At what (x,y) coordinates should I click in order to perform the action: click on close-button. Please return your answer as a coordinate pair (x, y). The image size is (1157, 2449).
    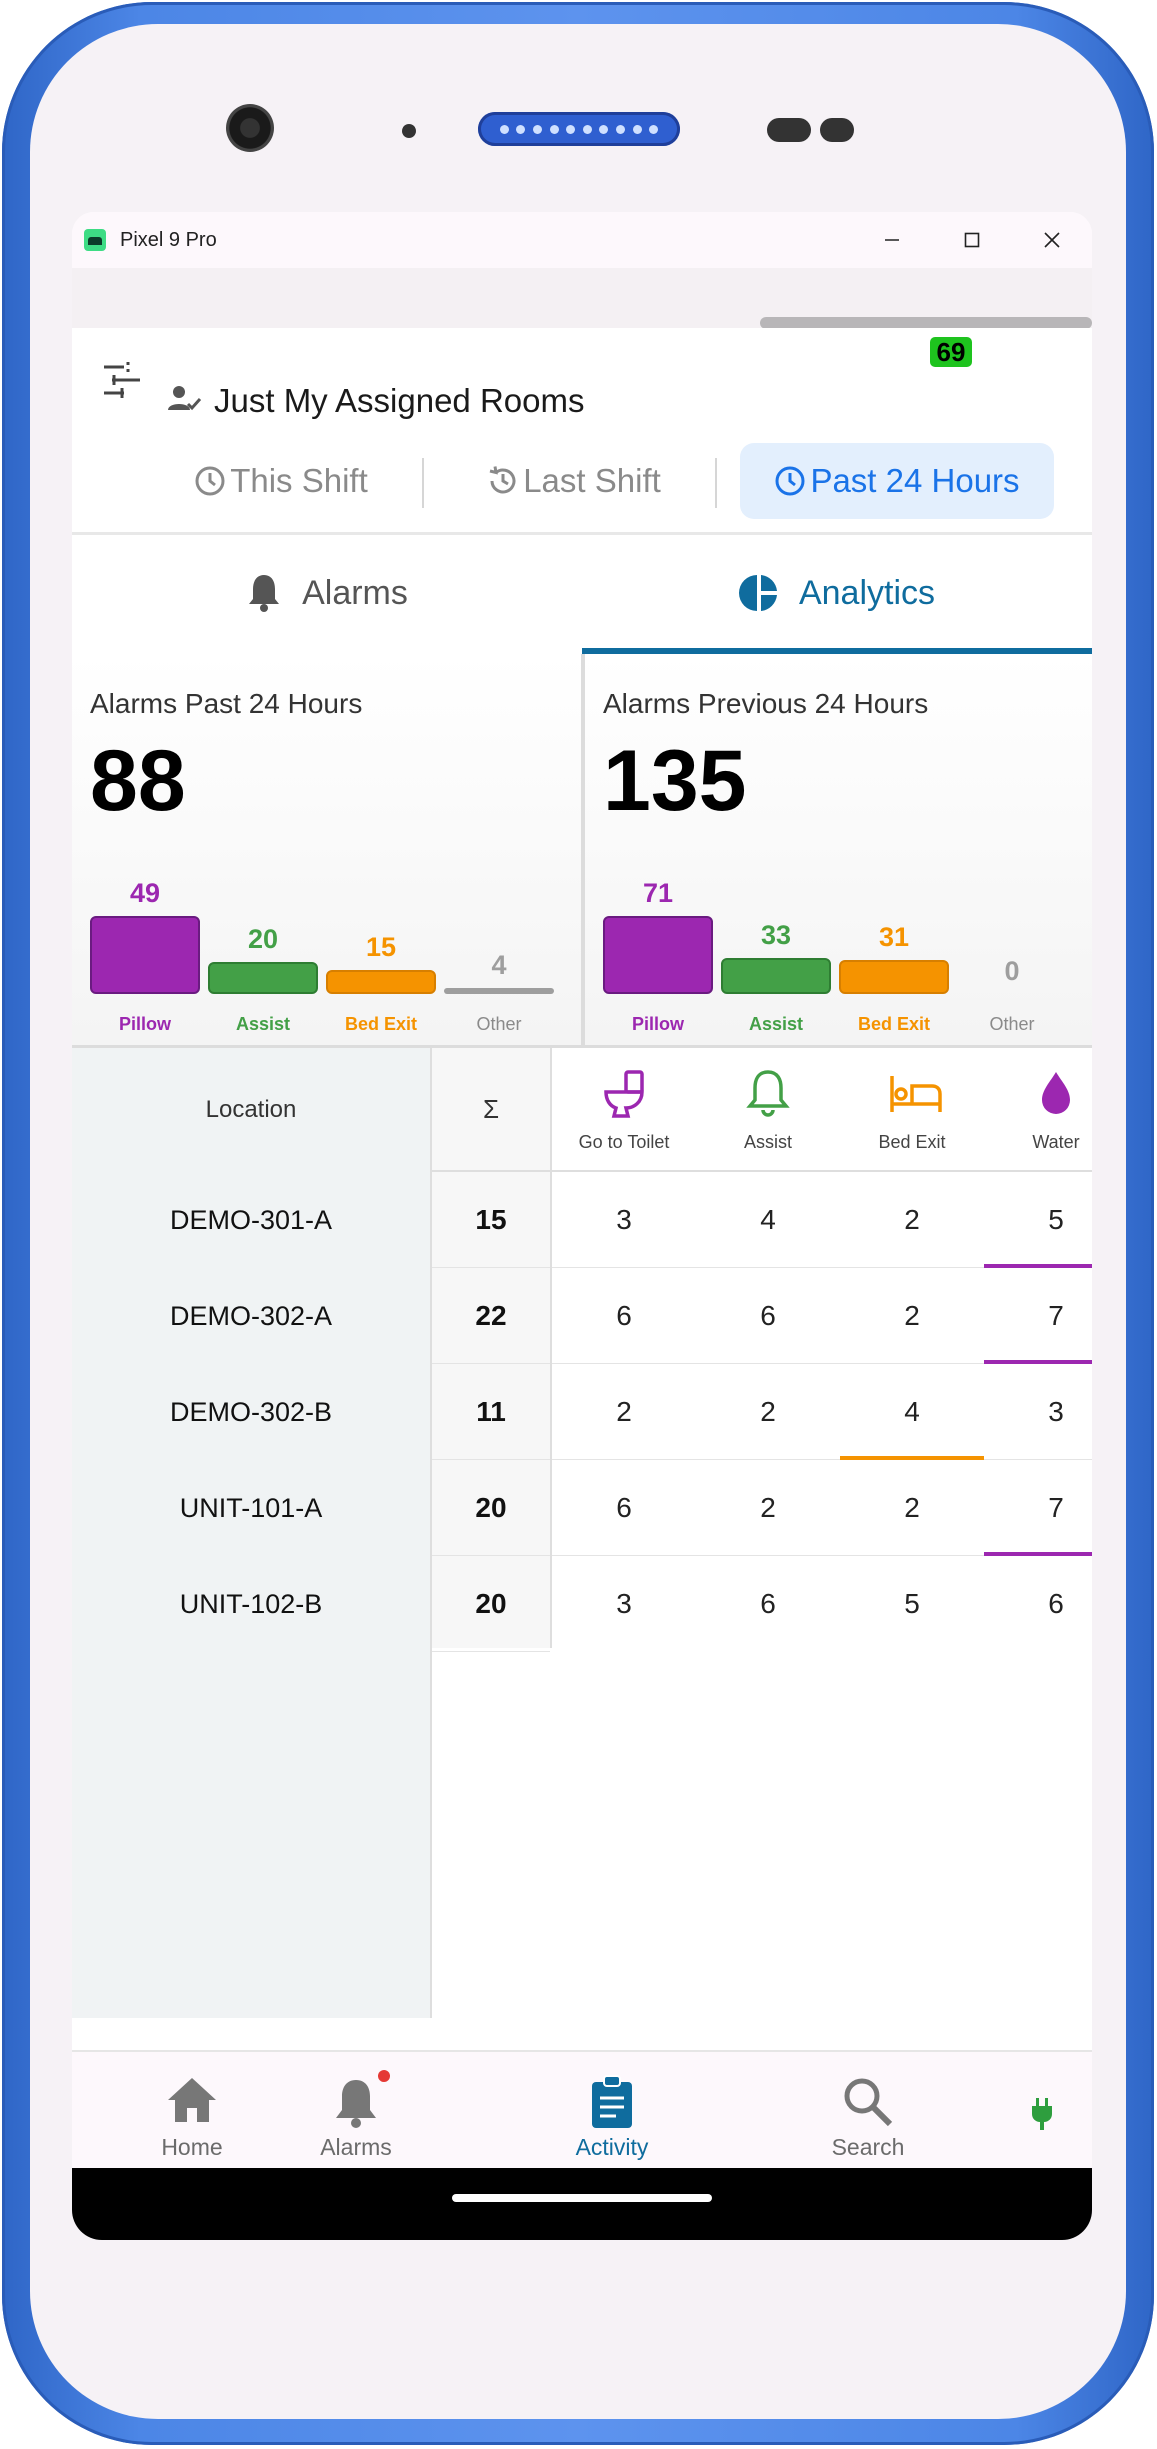
    Looking at the image, I should click on (1052, 240).